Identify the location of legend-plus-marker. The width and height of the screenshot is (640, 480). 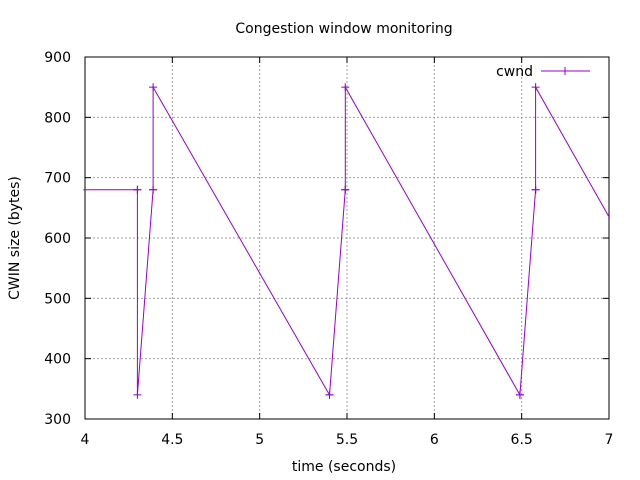
(565, 71).